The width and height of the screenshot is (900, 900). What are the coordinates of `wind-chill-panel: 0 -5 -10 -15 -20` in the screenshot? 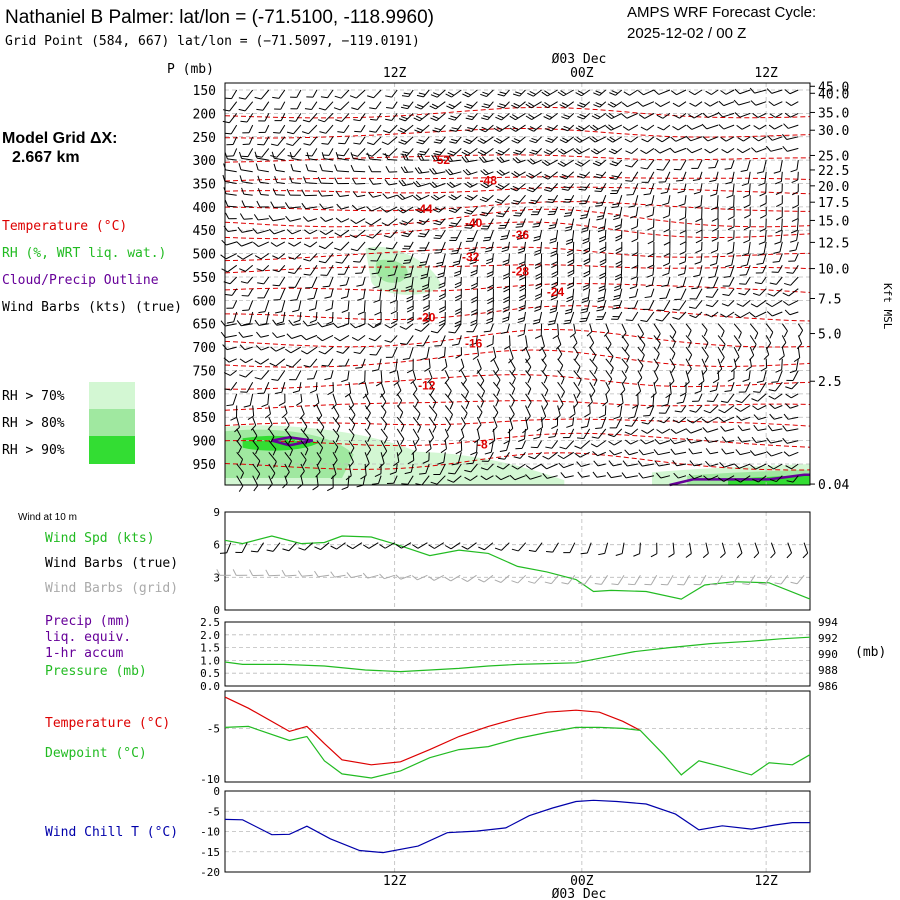 It's located at (505, 832).